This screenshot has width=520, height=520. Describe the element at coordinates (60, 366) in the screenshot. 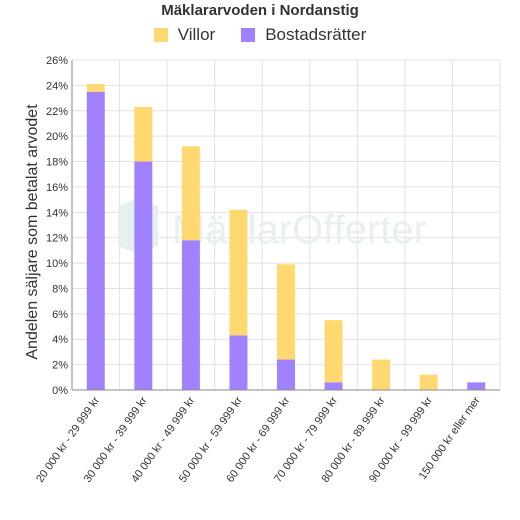

I see `y-tick-label: 2%` at that location.